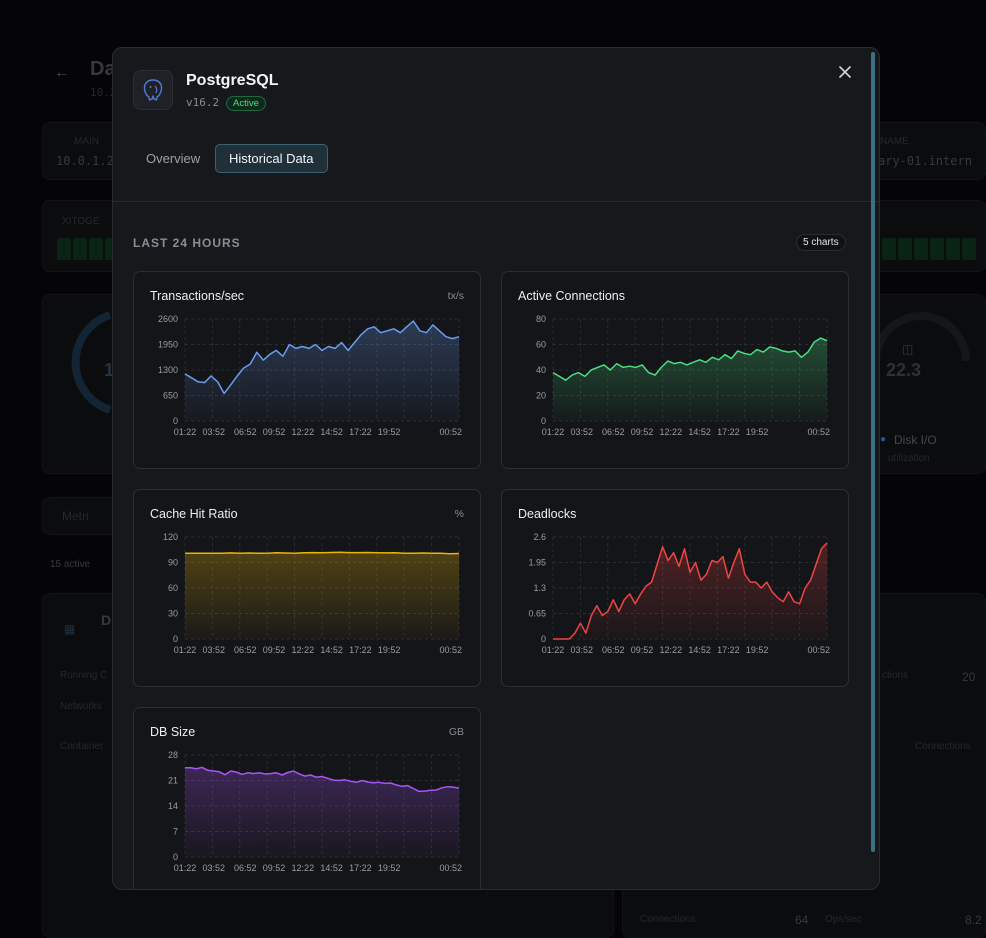 This screenshot has width=986, height=938. Describe the element at coordinates (170, 396) in the screenshot. I see `y-tick-label: 650` at that location.